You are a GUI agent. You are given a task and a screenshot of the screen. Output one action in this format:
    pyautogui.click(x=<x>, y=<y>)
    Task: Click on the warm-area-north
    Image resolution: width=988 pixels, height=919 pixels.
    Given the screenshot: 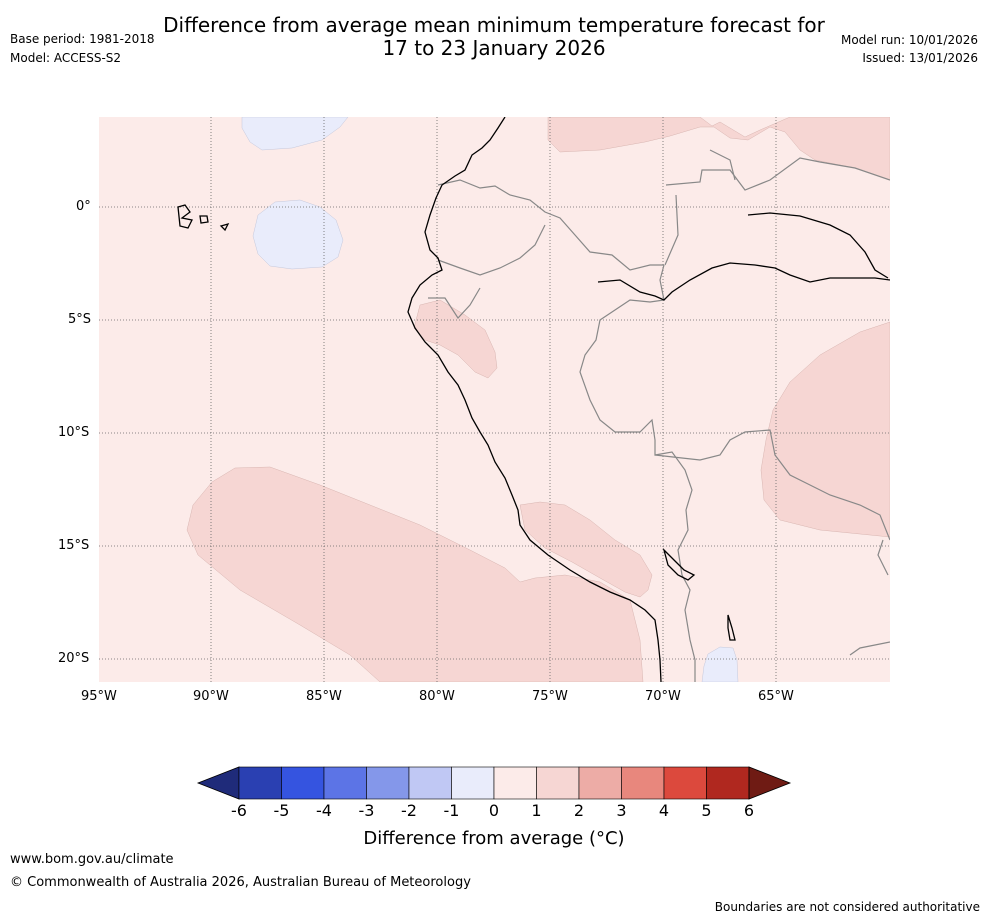 What is the action you would take?
    pyautogui.click(x=718, y=149)
    